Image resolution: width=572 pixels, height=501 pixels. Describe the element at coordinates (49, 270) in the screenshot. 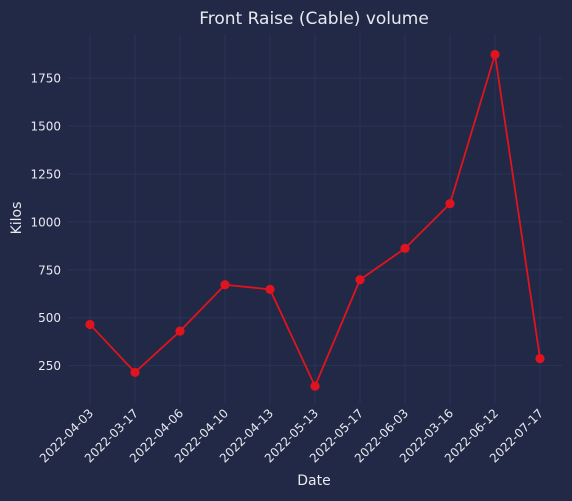

I see `y-tick-label: 750` at that location.